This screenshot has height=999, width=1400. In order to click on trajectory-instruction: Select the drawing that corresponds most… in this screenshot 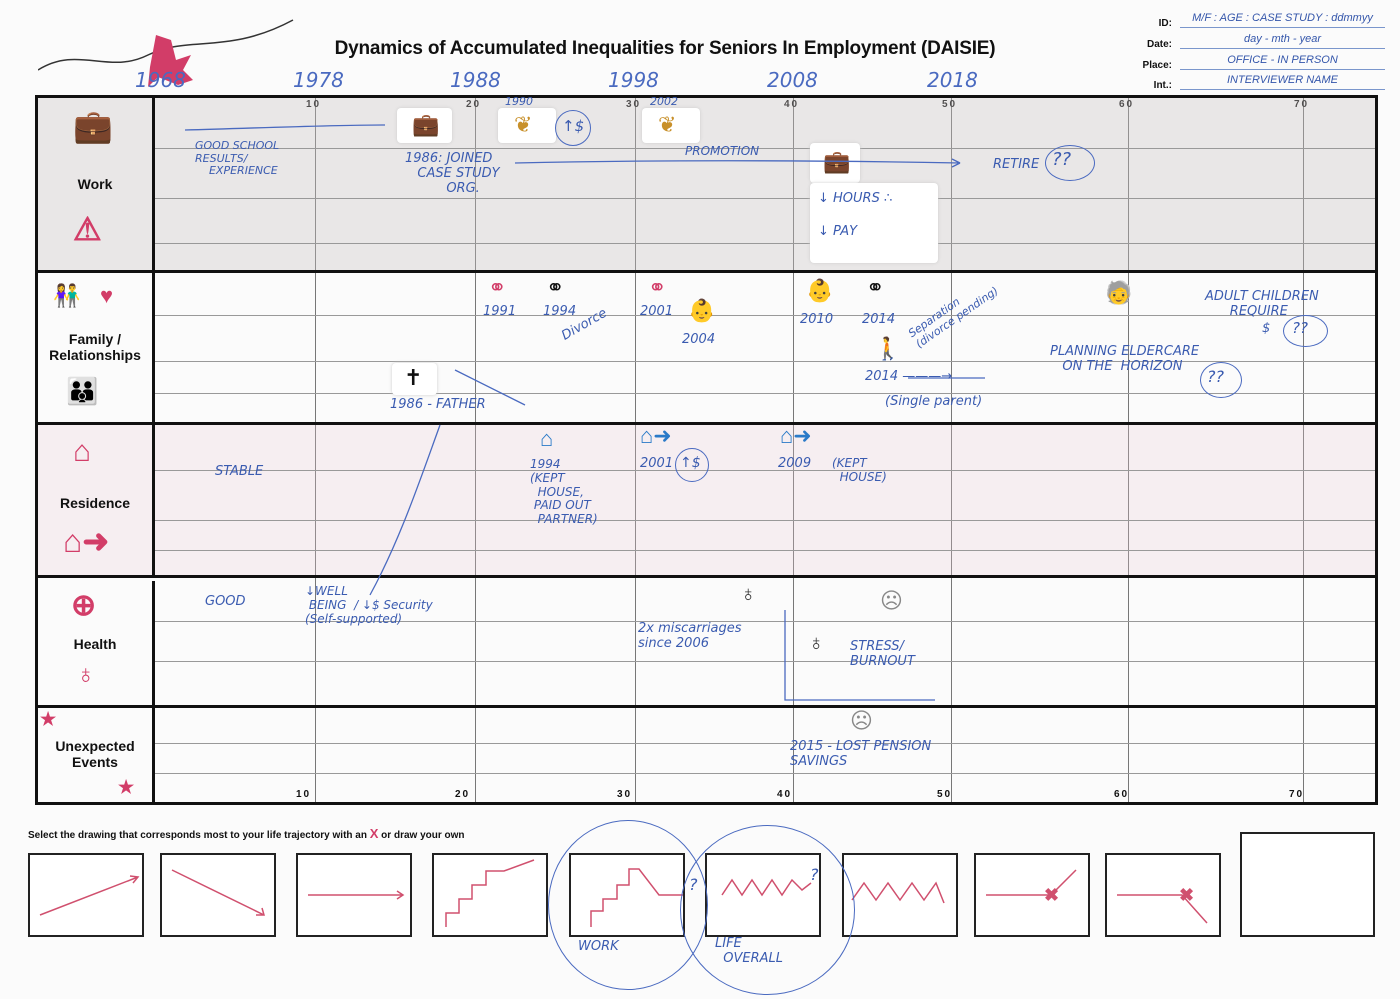, I will do `click(246, 833)`.